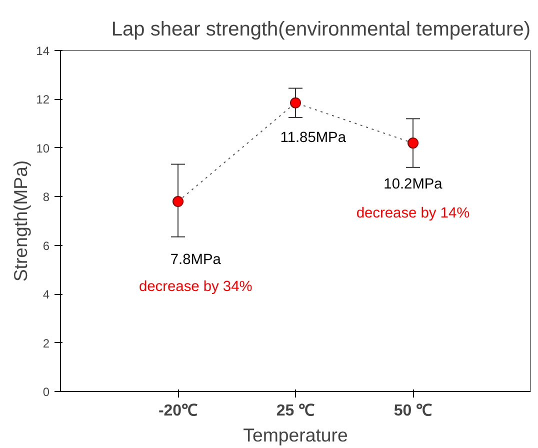 Image resolution: width=538 pixels, height=448 pixels. Describe the element at coordinates (43, 99) in the screenshot. I see `y-tick-label: 12` at that location.